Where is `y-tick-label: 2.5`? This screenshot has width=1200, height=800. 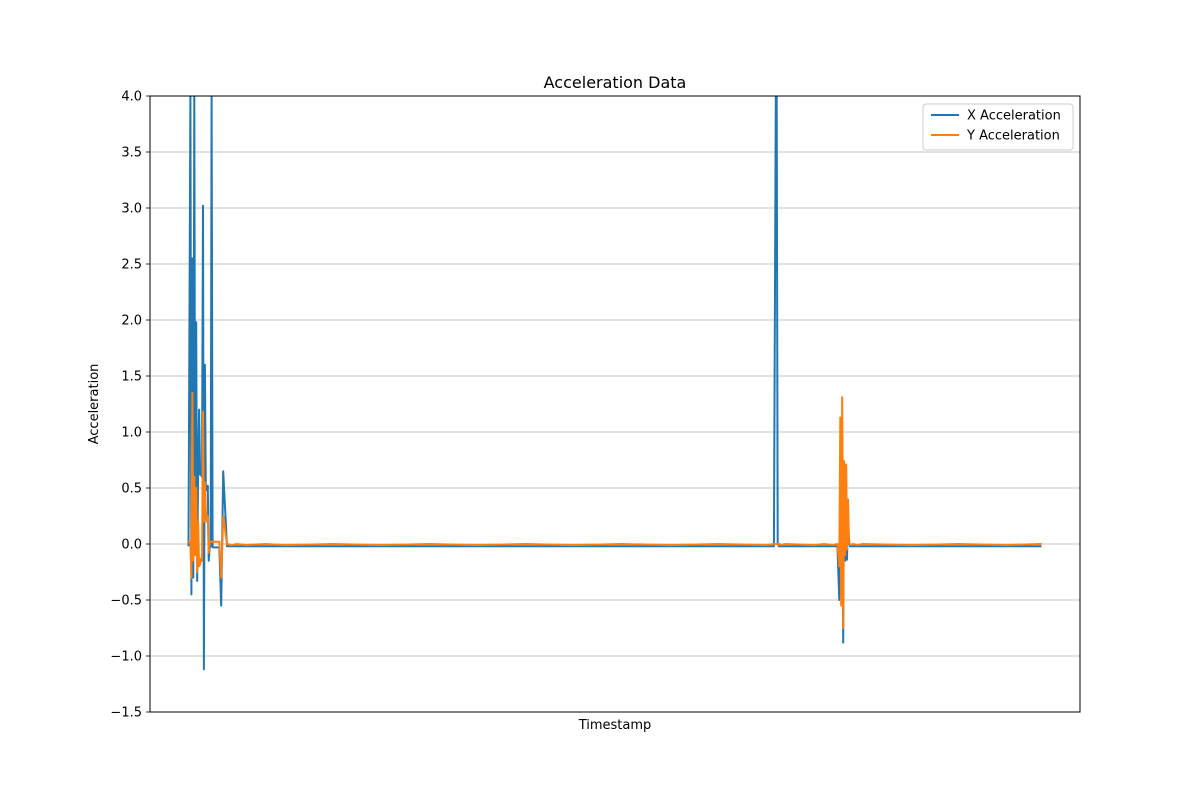
y-tick-label: 2.5 is located at coordinates (131, 265).